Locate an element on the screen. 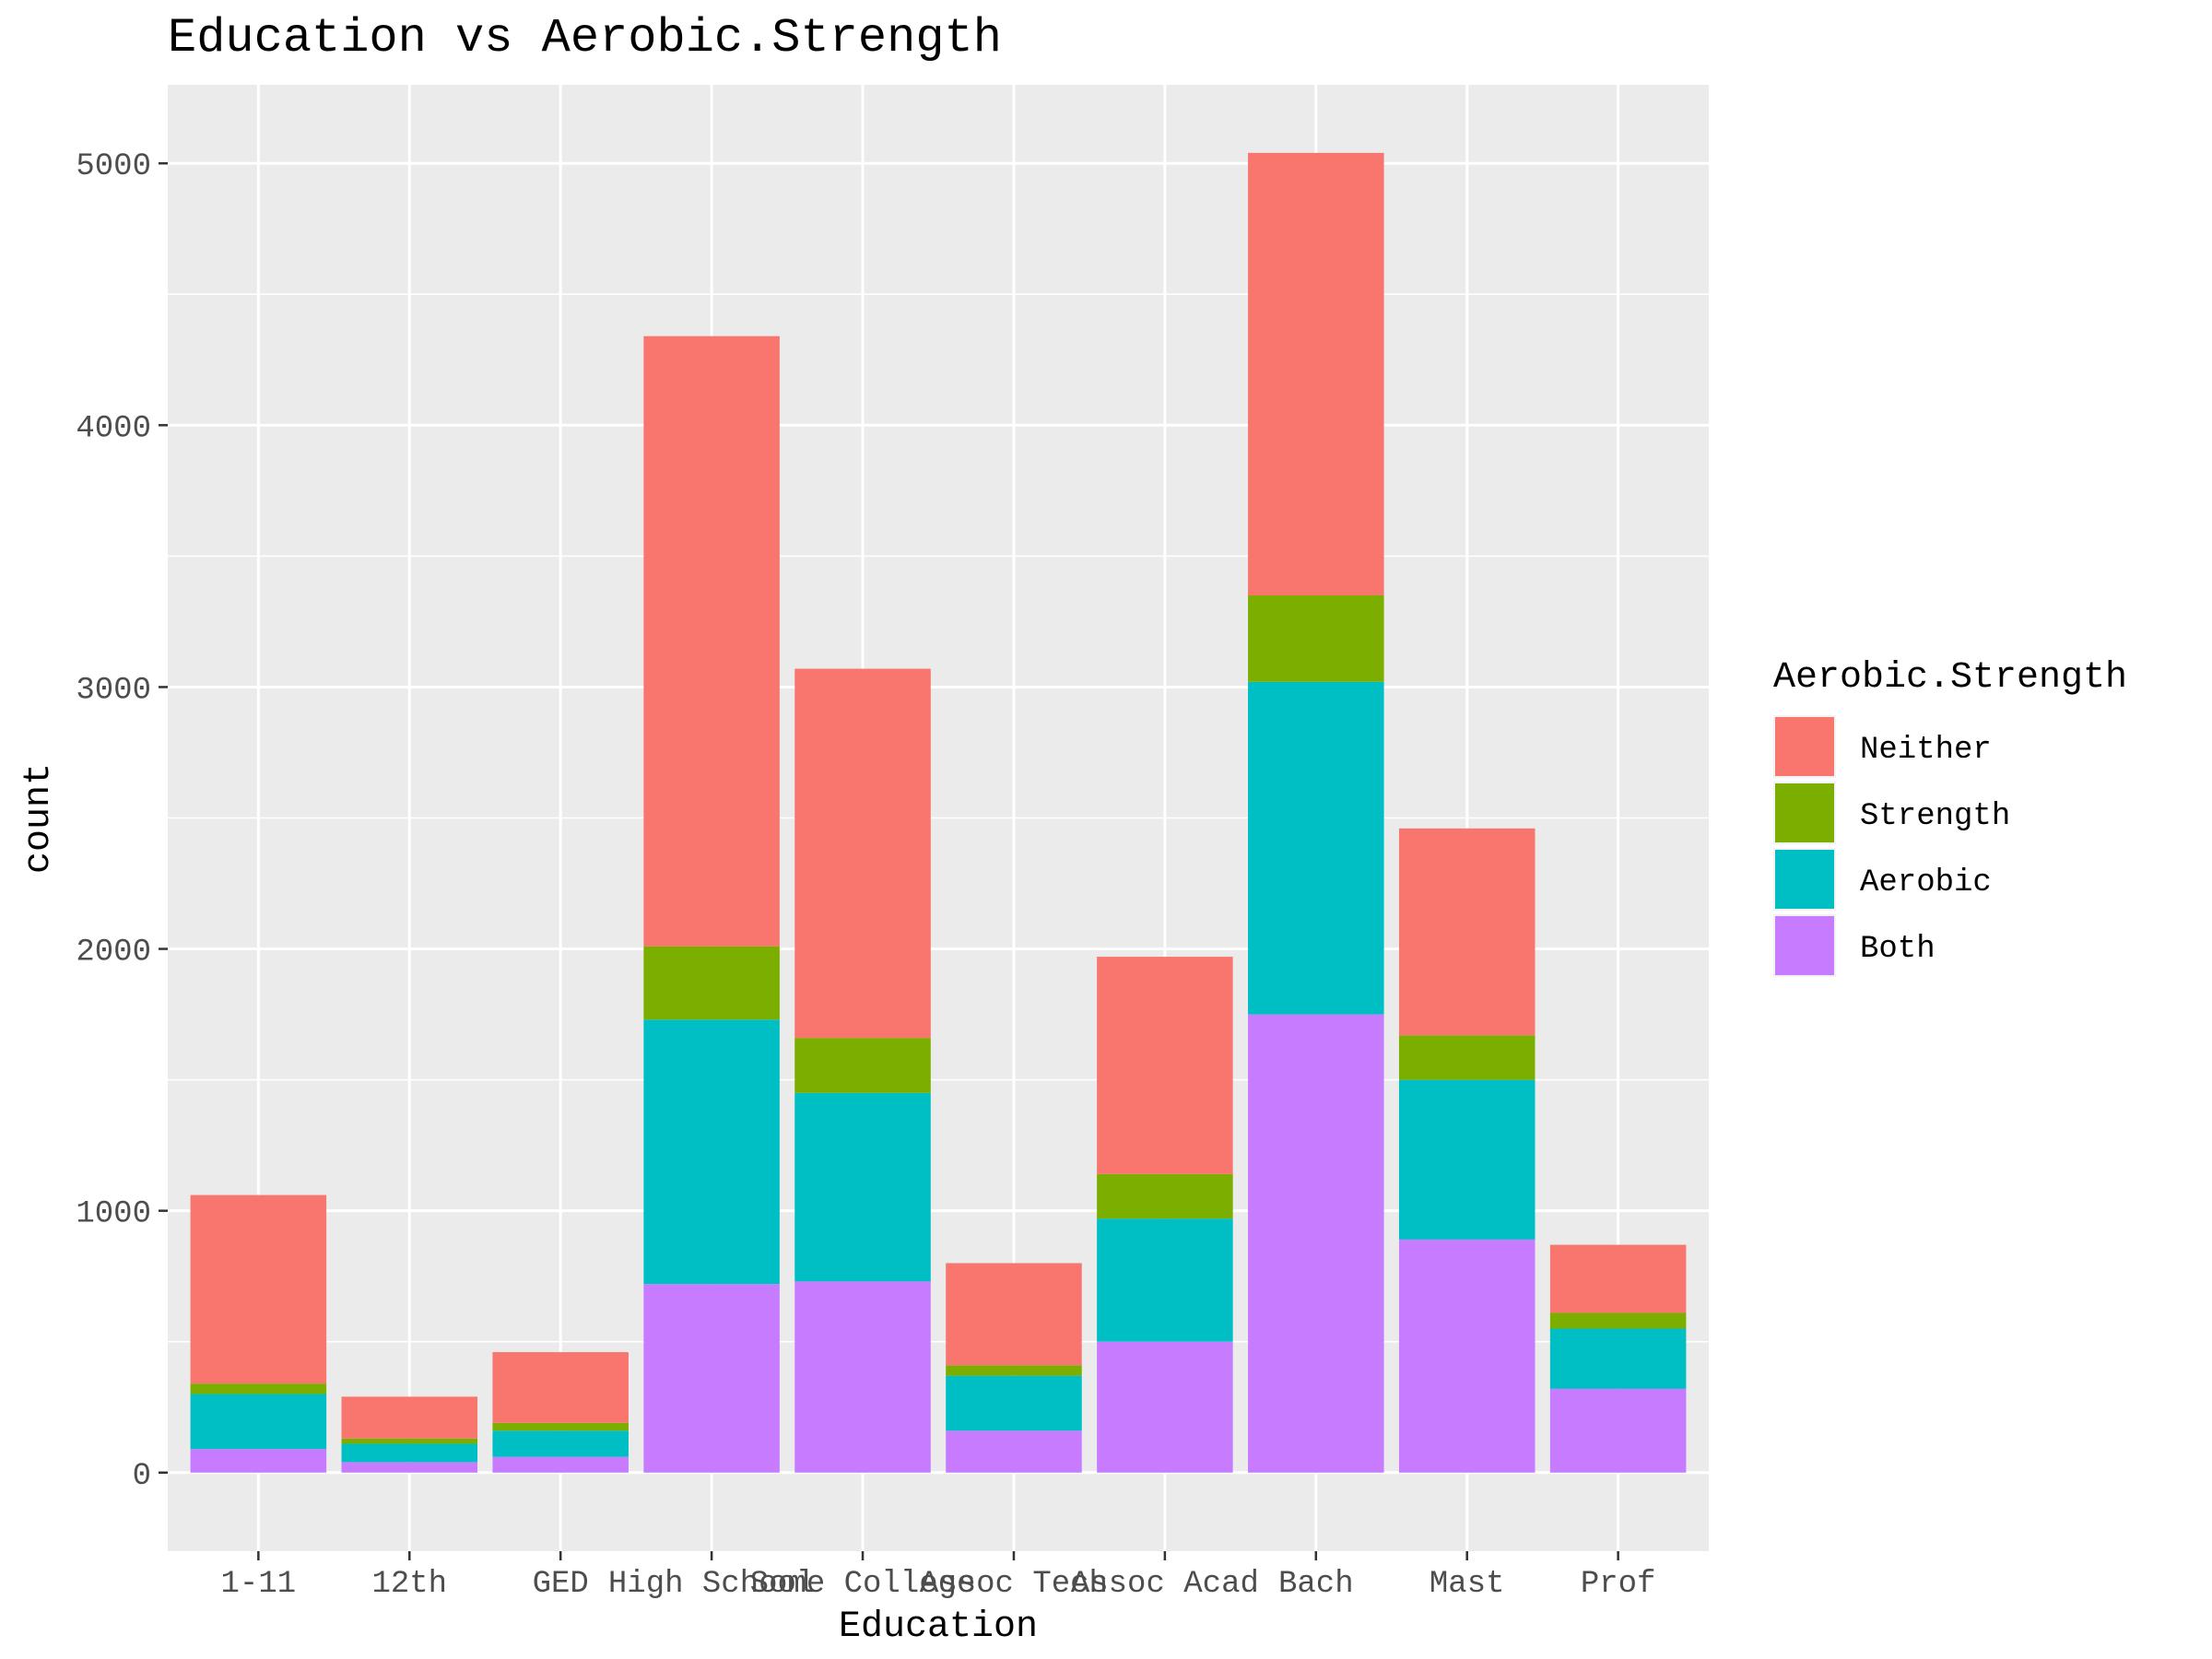 Image resolution: width=2212 pixels, height=1659 pixels. legend-swatch-strength is located at coordinates (1804, 812).